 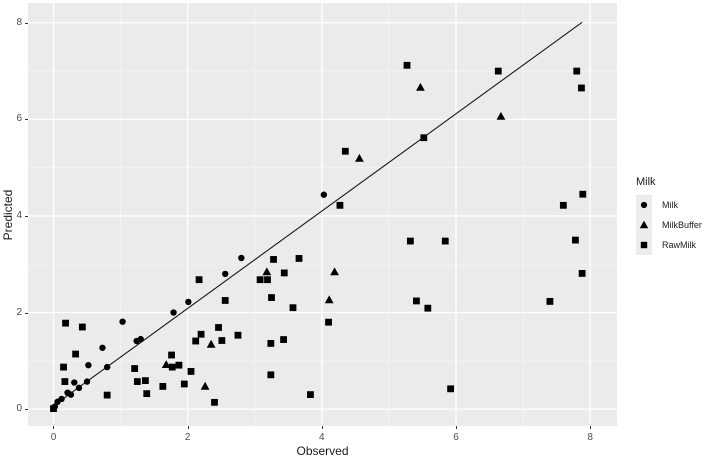 I want to click on x-tick-label: 2, so click(x=187, y=437).